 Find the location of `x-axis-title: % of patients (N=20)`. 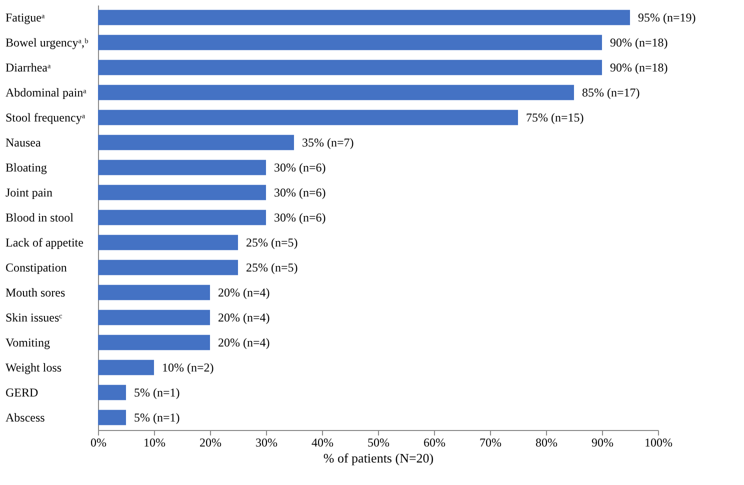

x-axis-title: % of patients (N=20) is located at coordinates (378, 458).